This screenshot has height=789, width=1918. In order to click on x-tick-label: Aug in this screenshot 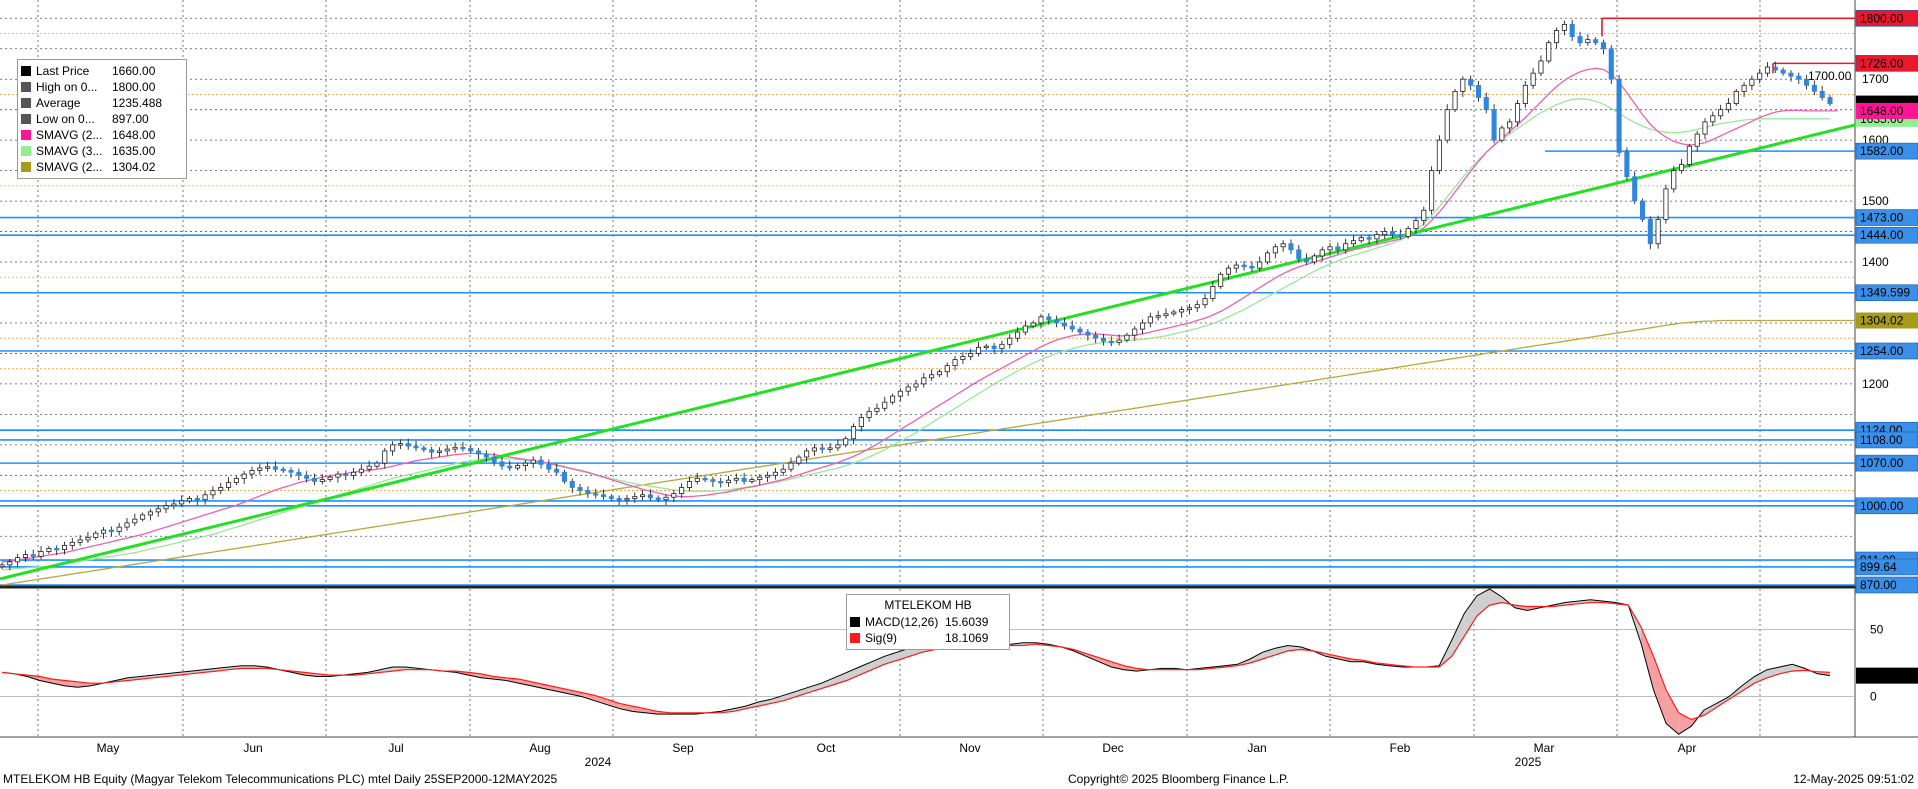, I will do `click(539, 748)`.